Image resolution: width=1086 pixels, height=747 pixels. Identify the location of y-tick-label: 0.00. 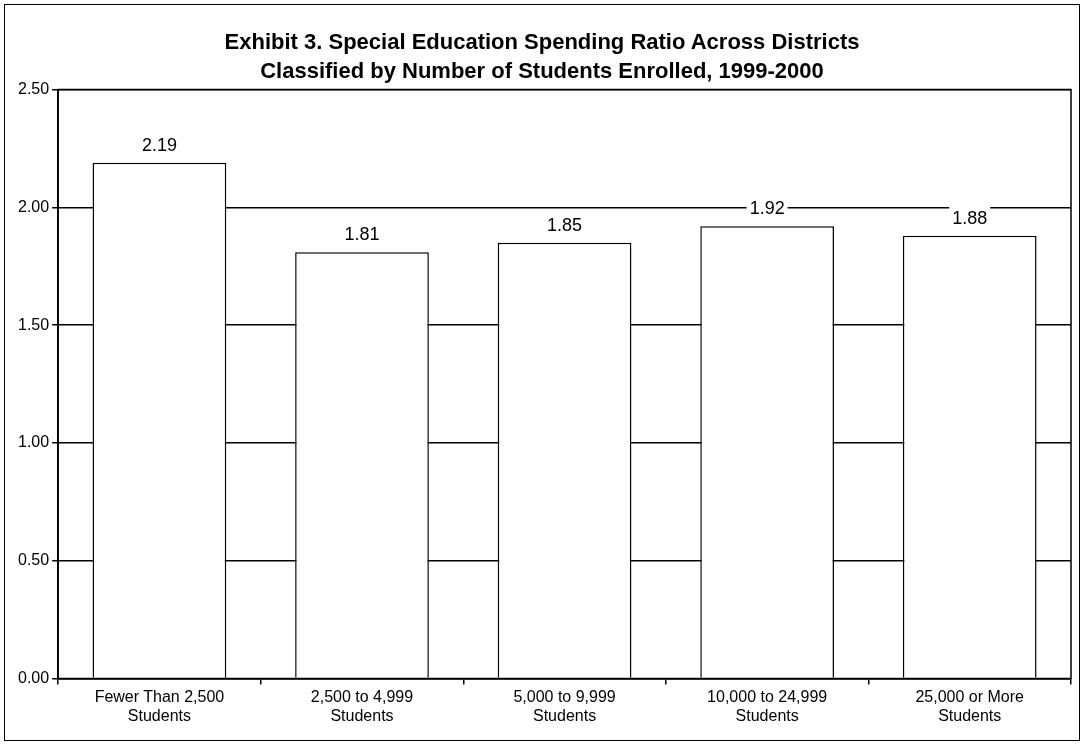
(34, 678).